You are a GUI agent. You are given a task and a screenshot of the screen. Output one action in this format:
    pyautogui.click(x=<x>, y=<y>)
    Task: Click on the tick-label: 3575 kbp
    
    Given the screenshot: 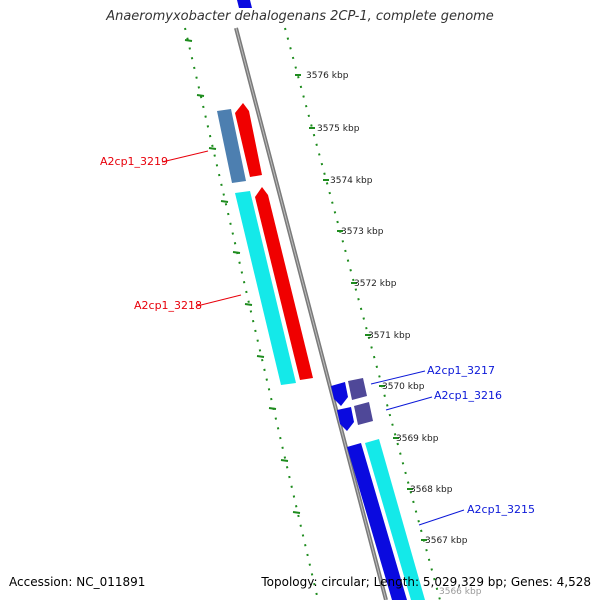 What is the action you would take?
    pyautogui.click(x=338, y=129)
    